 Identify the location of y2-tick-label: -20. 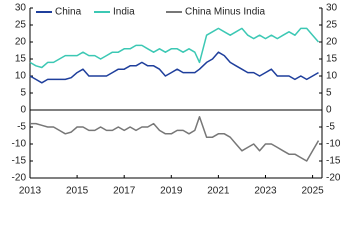
(333, 178).